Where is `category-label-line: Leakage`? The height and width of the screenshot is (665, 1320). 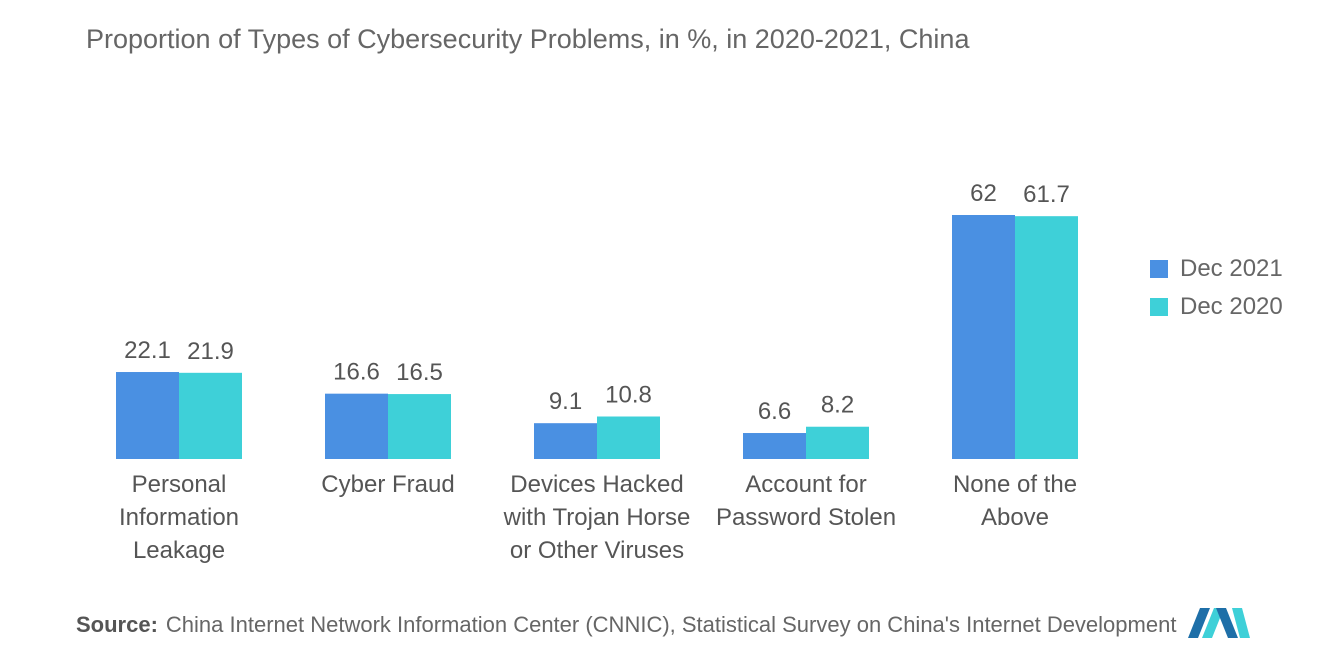 category-label-line: Leakage is located at coordinates (179, 550).